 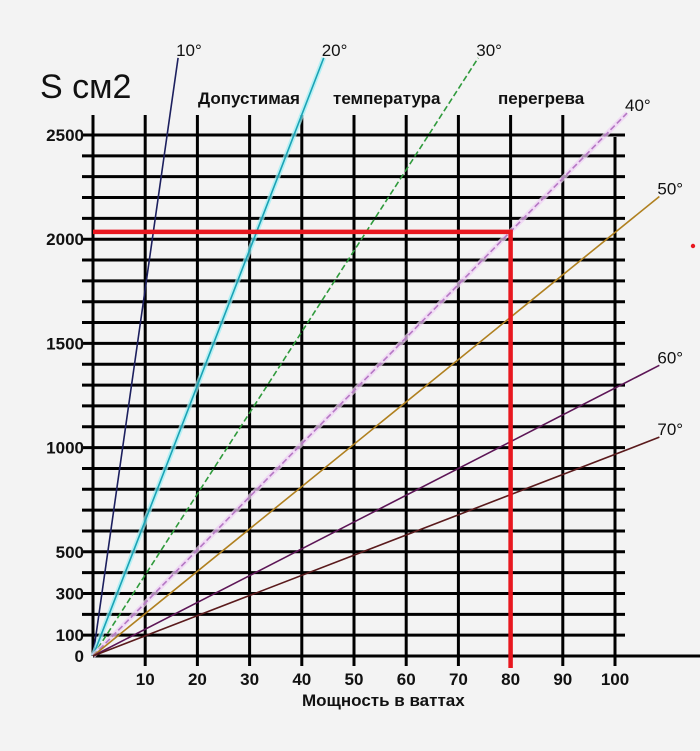 I want to click on y-tick-label: 1000, so click(x=65, y=448).